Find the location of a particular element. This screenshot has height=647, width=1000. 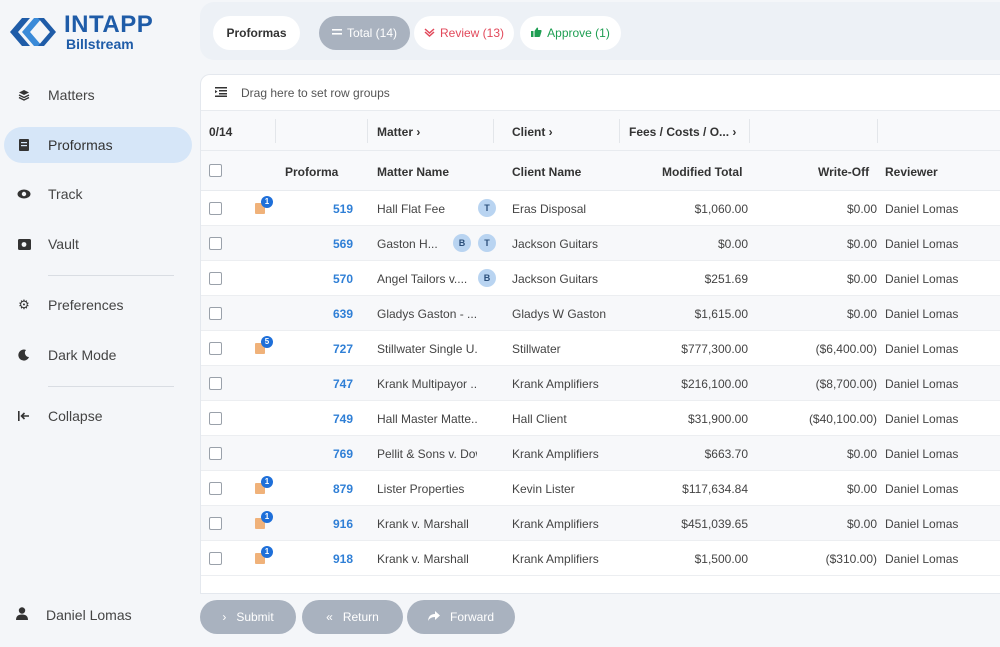

approve-filter-label: Approve (1) is located at coordinates (578, 33).